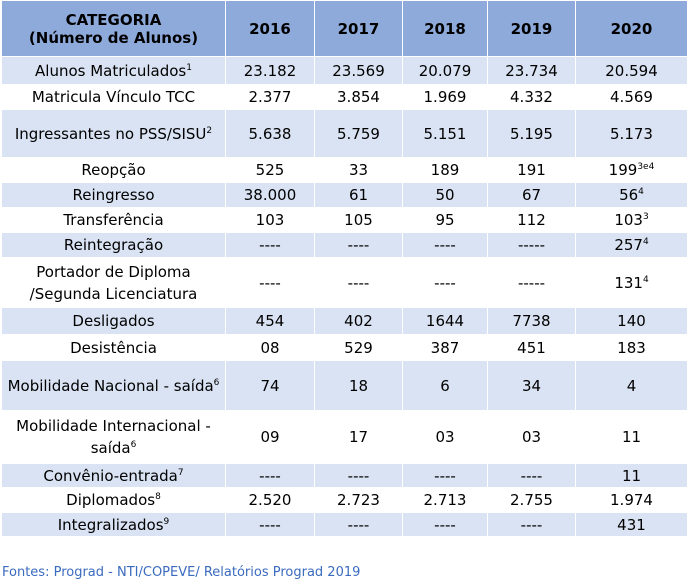  What do you see at coordinates (113, 97) in the screenshot?
I see `row-category-label: Matricula Vínculo TCC` at bounding box center [113, 97].